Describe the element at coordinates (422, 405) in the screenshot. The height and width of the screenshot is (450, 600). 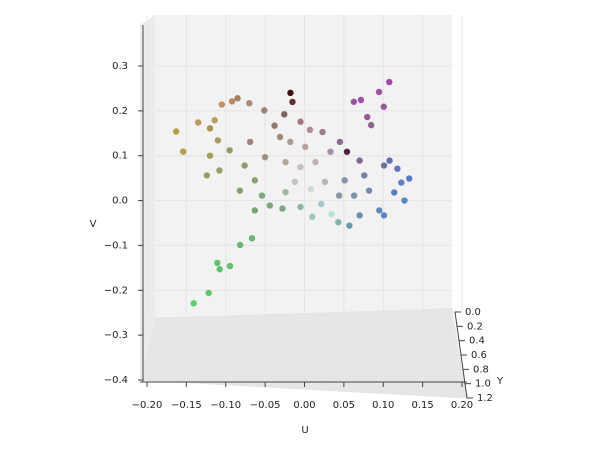
I see `x-tick-label: 0.15` at that location.